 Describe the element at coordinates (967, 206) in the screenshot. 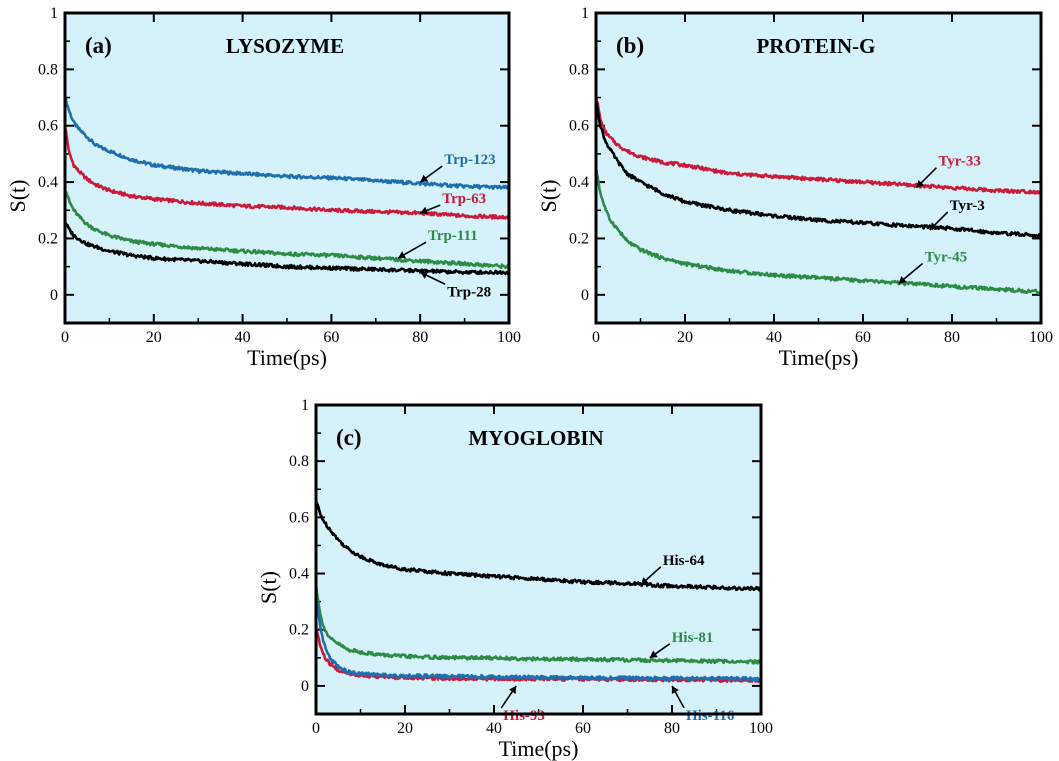

I see `series-label-tyr-3: Tyr-3` at that location.